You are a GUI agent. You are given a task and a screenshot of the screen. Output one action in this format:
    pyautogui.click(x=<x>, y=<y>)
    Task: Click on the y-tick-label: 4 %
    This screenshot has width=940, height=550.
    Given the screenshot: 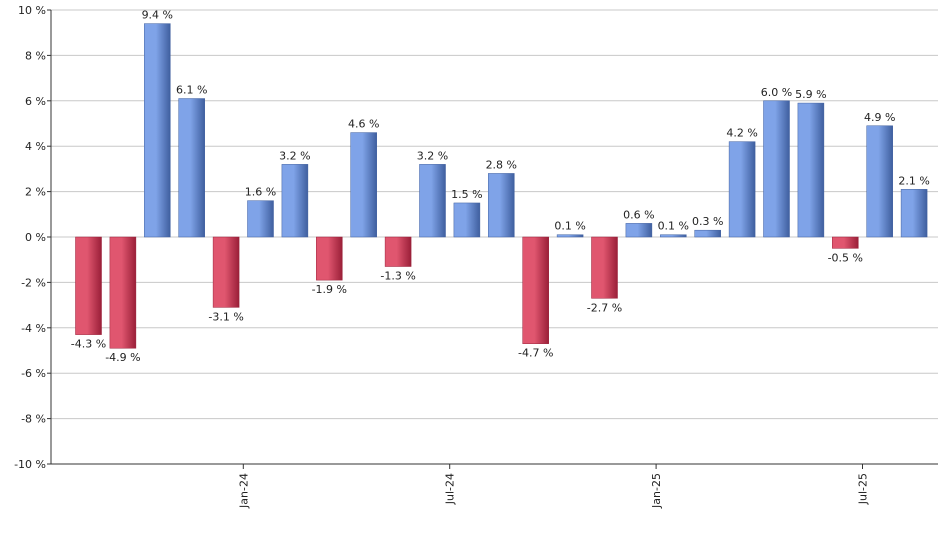 What is the action you would take?
    pyautogui.click(x=35, y=146)
    